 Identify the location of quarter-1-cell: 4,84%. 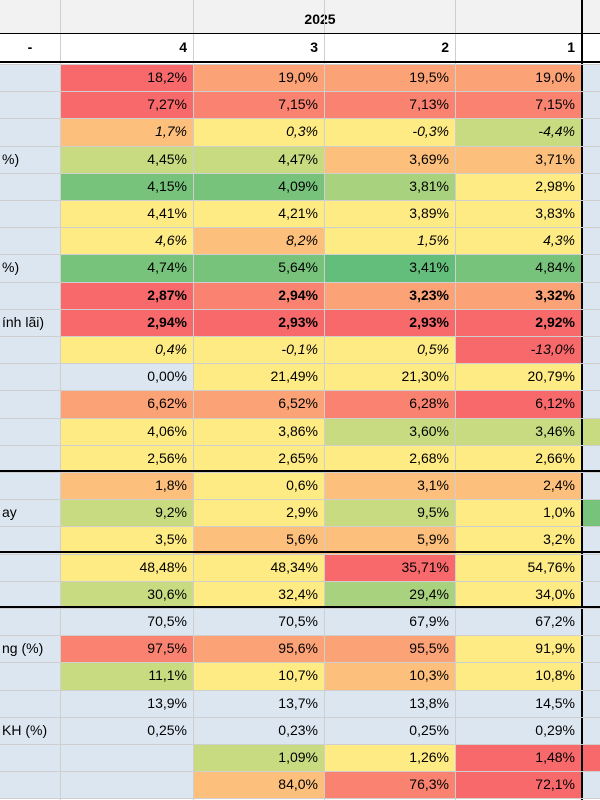
(518, 268).